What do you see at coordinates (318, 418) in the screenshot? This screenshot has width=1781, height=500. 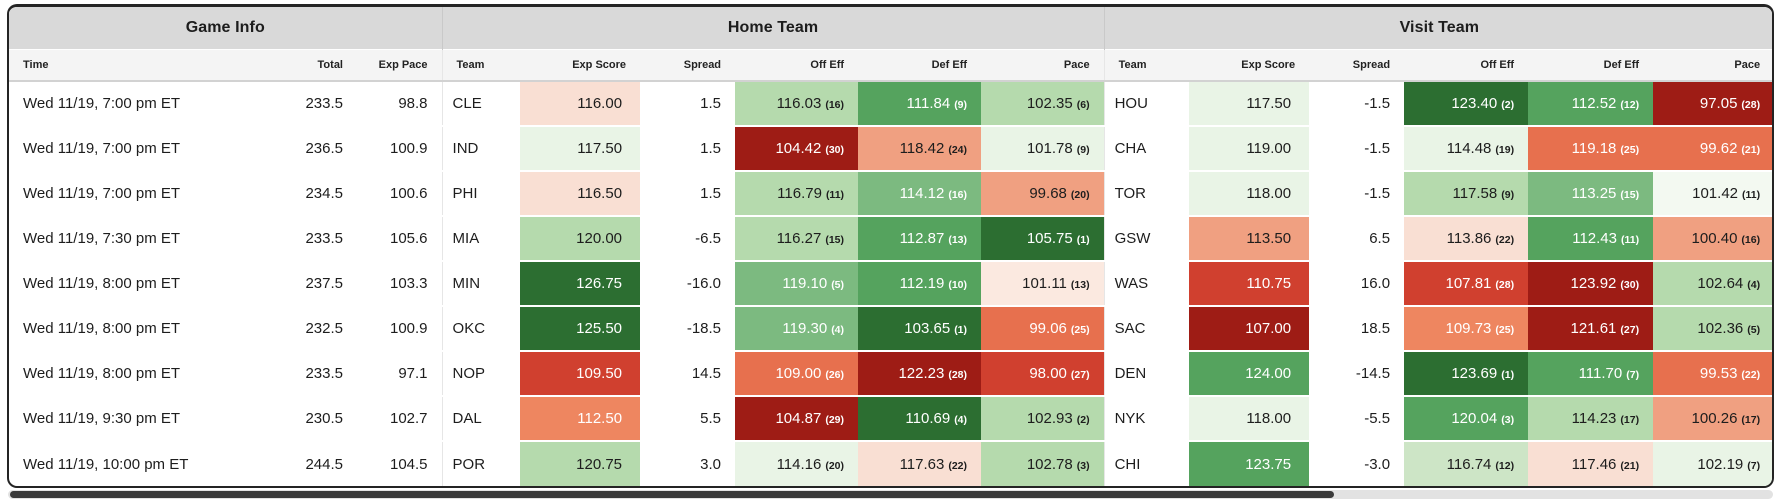 I see `total-cell: 230.5` at bounding box center [318, 418].